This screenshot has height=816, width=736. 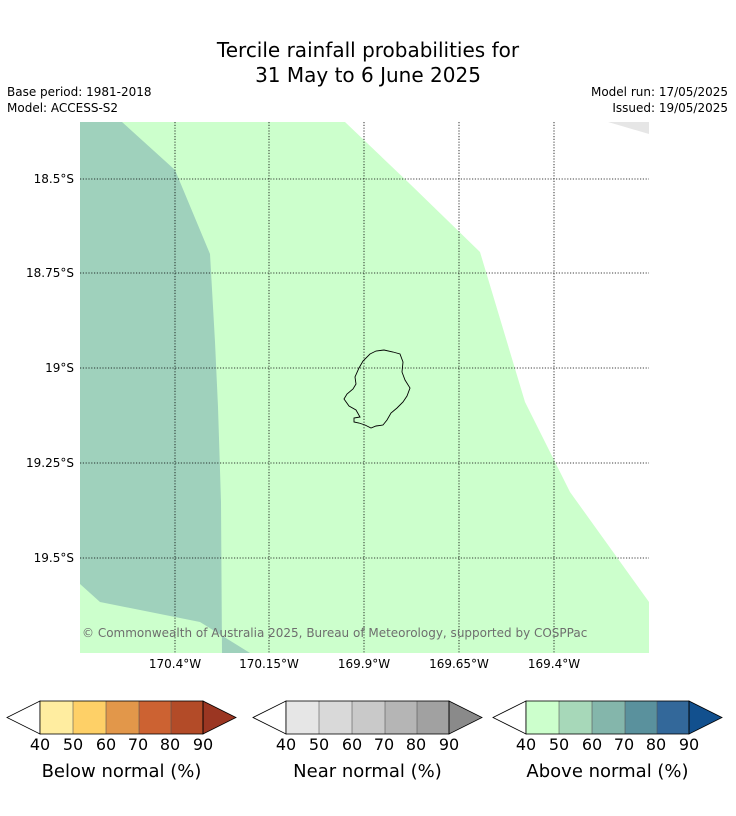 I want to click on colorbar-near-normal, so click(x=367, y=717).